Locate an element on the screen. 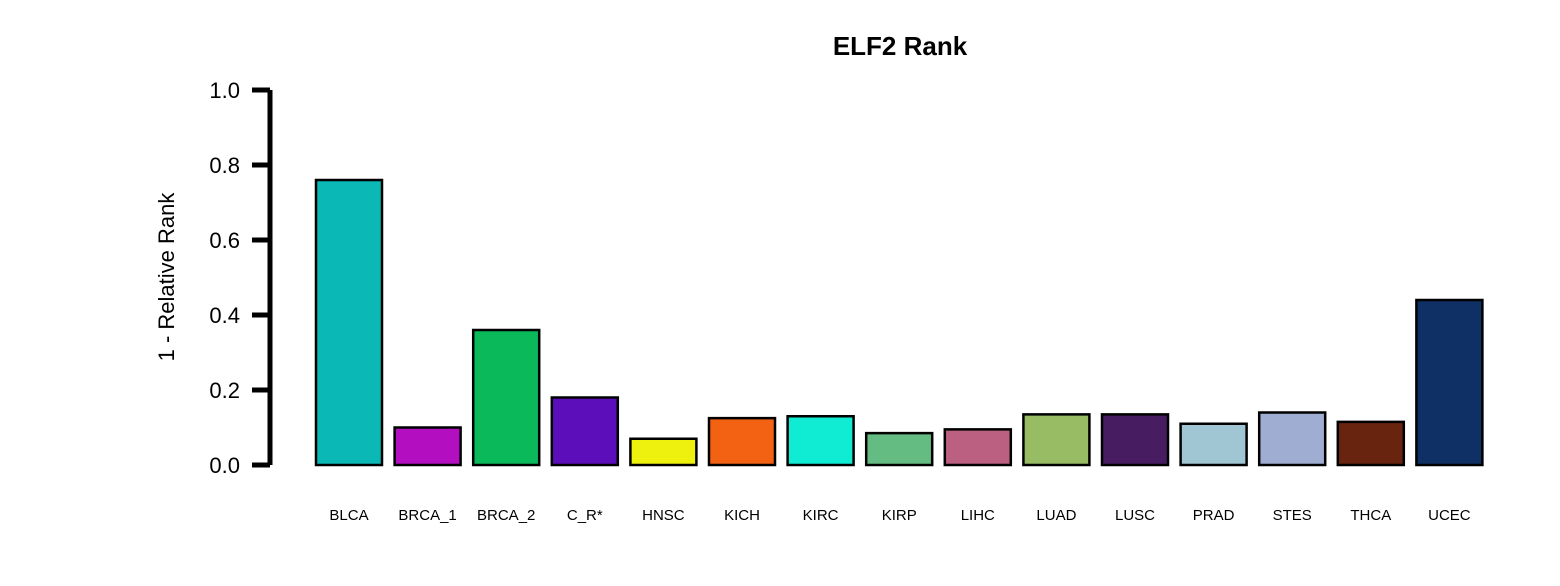  bar-c-r is located at coordinates (585, 431).